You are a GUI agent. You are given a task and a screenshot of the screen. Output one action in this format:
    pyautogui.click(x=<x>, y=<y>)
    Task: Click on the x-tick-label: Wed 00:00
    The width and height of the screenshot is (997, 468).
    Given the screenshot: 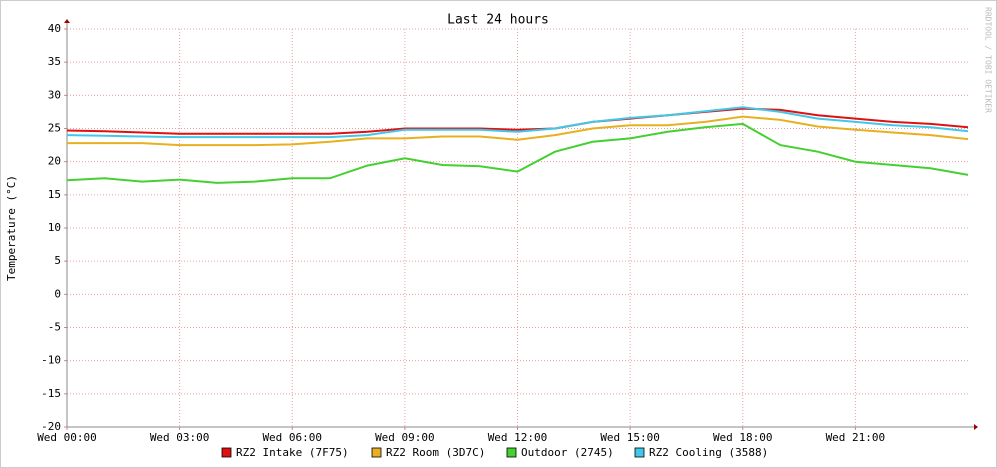 What is the action you would take?
    pyautogui.click(x=67, y=437)
    